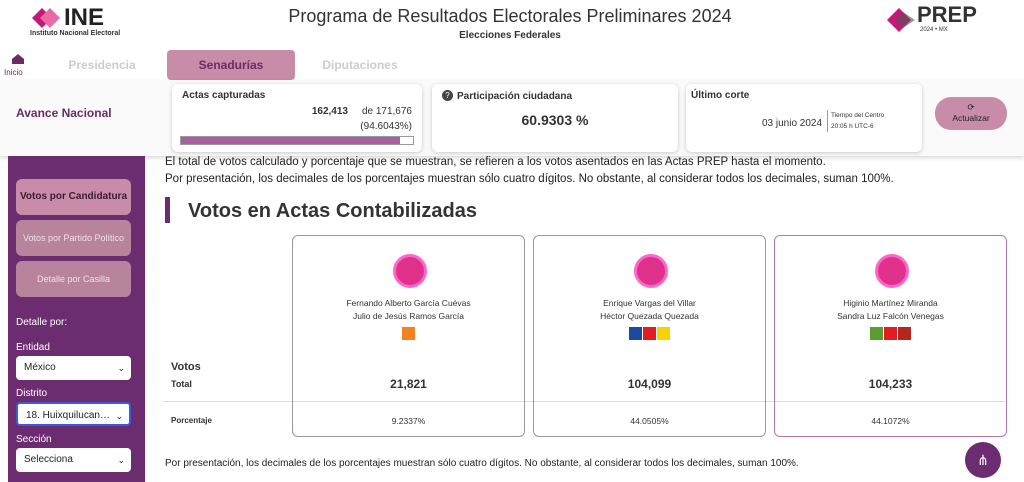  Describe the element at coordinates (890, 421) in the screenshot. I see `percent: 44.1072%` at that location.